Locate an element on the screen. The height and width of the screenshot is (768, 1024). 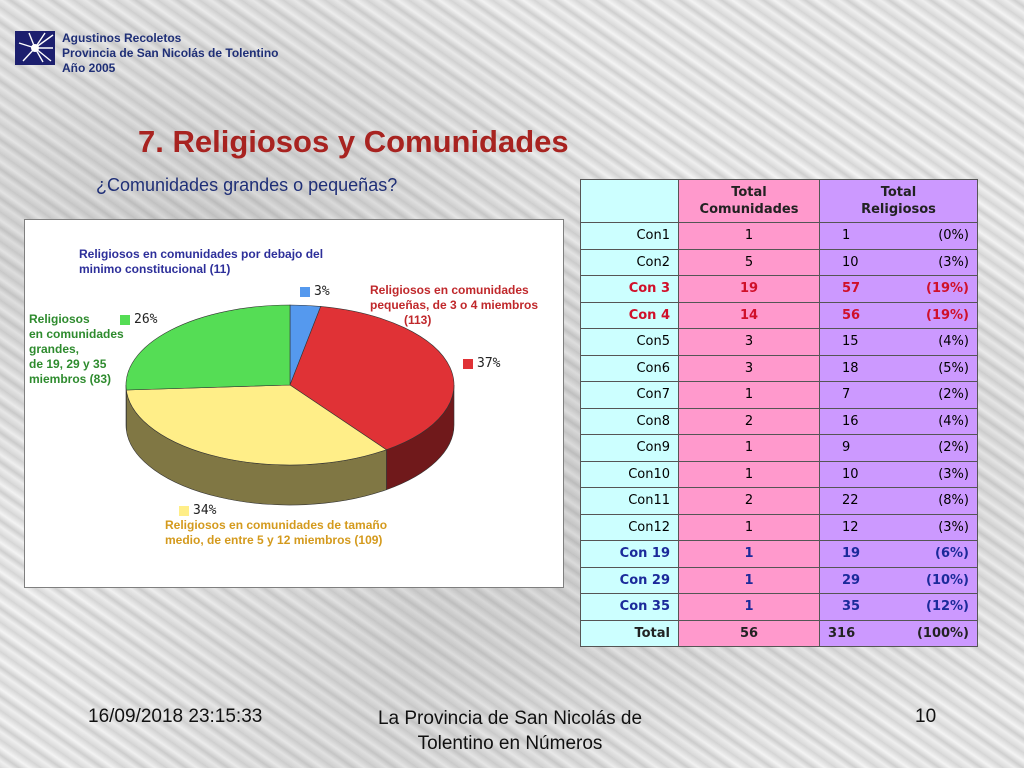
cell-community-name: Con12 is located at coordinates (629, 527).